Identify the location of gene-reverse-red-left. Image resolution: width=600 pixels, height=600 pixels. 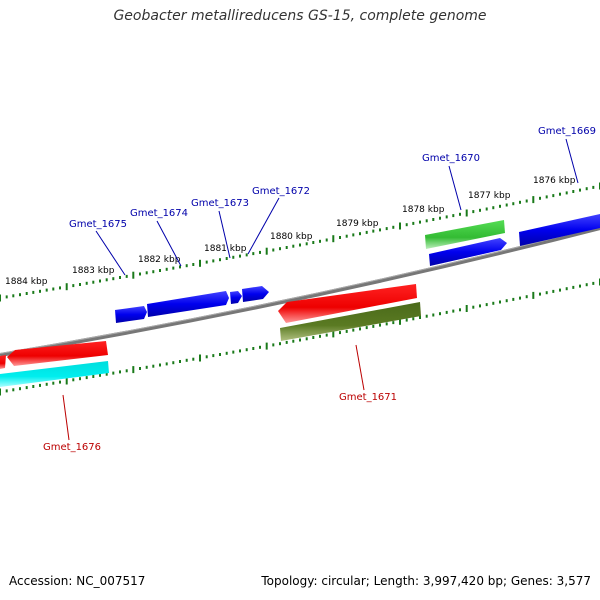
(3, 362).